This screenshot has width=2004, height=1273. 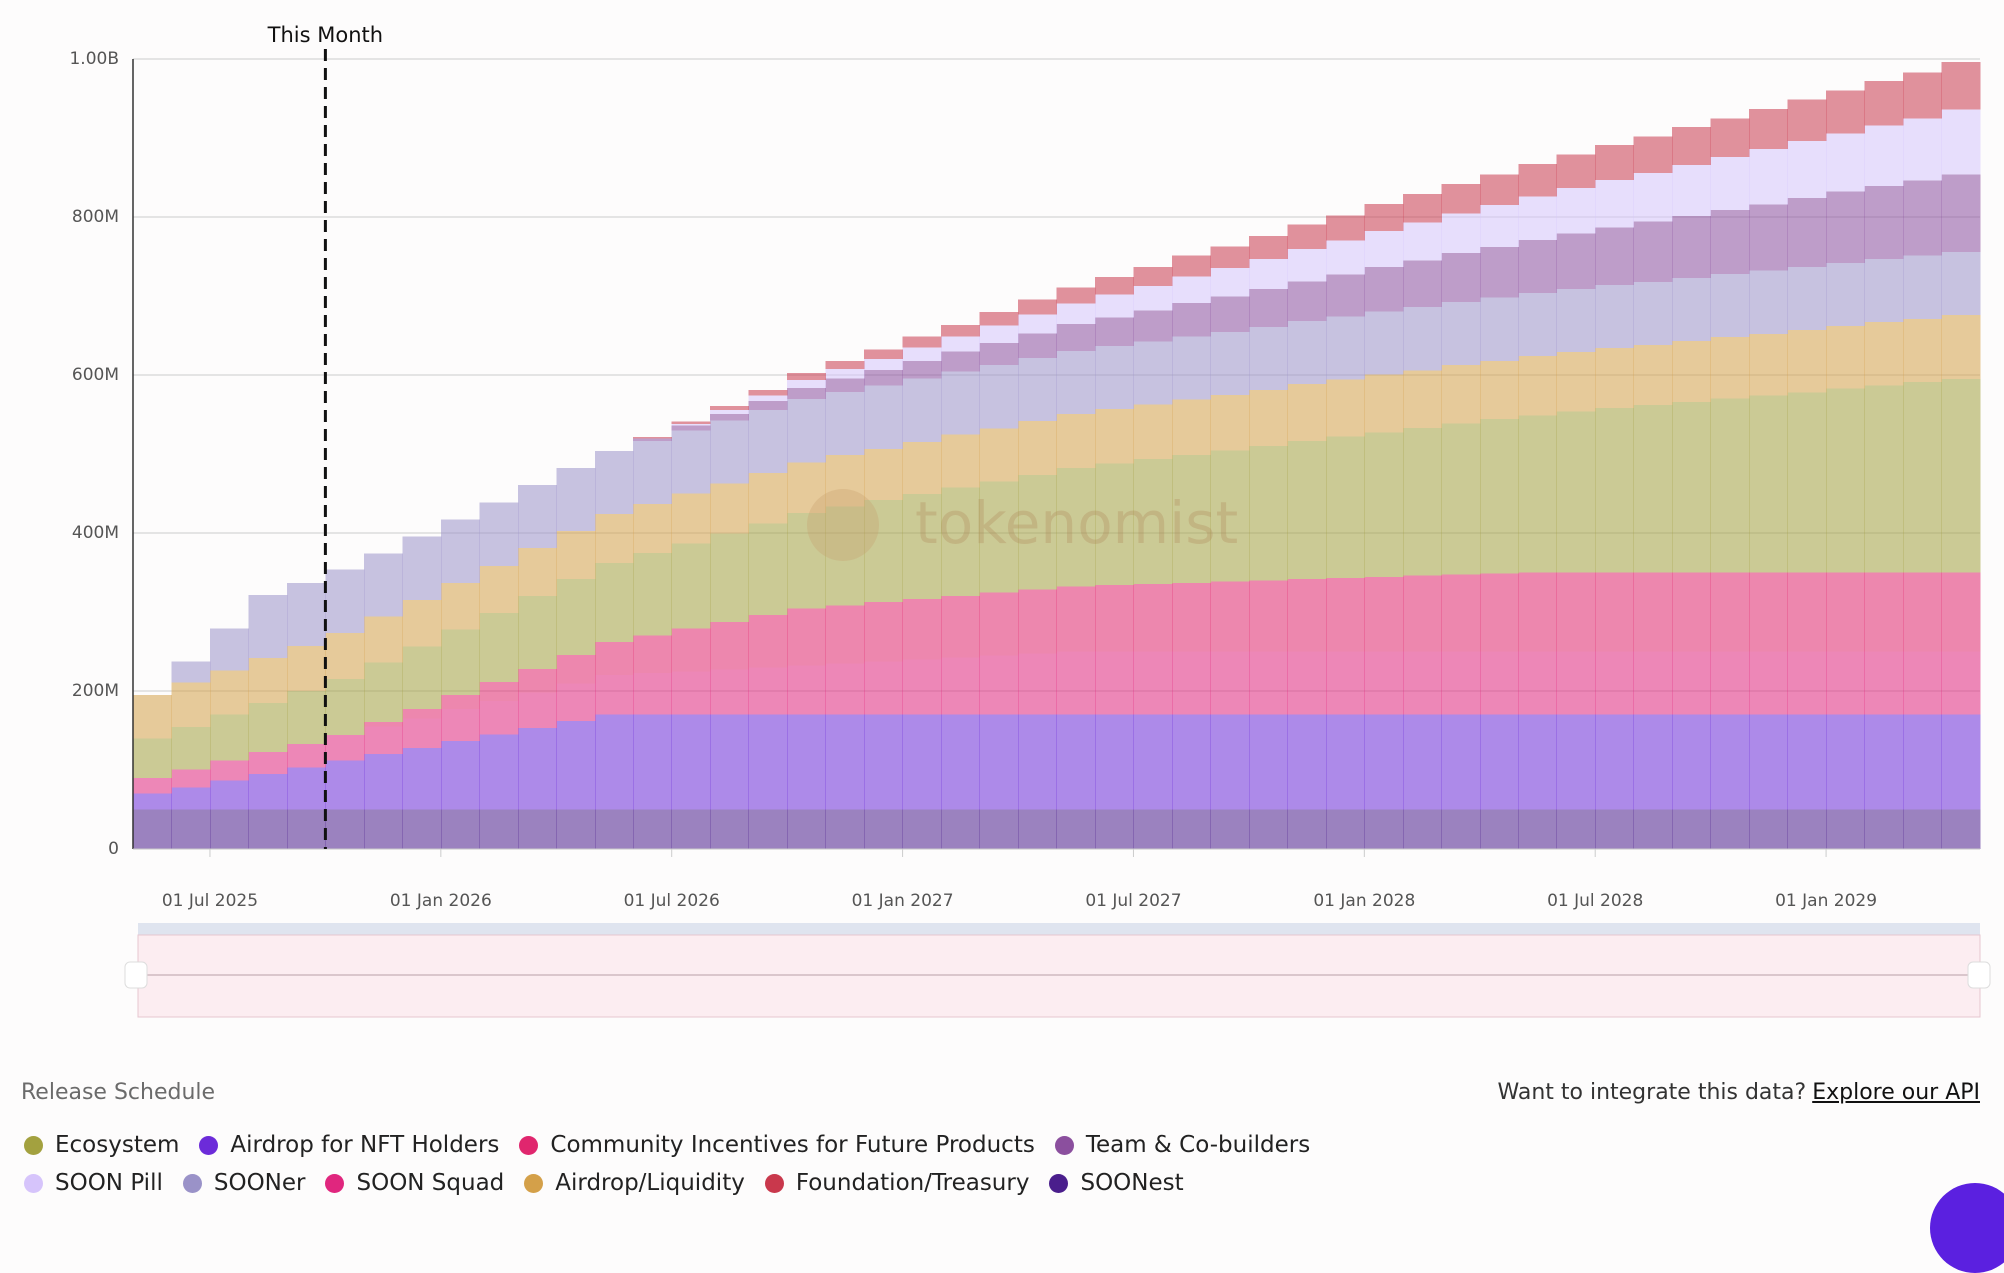 I want to click on api-link: Explore our API, so click(x=1896, y=1092).